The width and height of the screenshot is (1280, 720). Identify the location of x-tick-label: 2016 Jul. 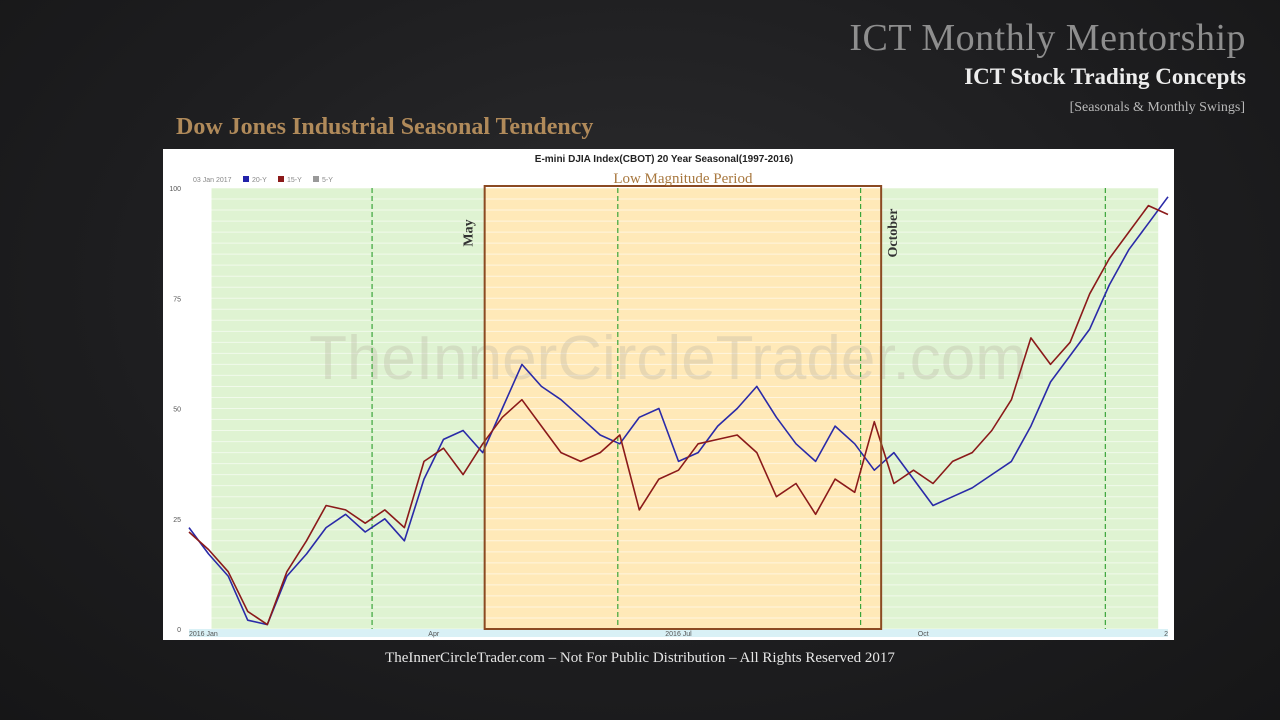
(678, 634).